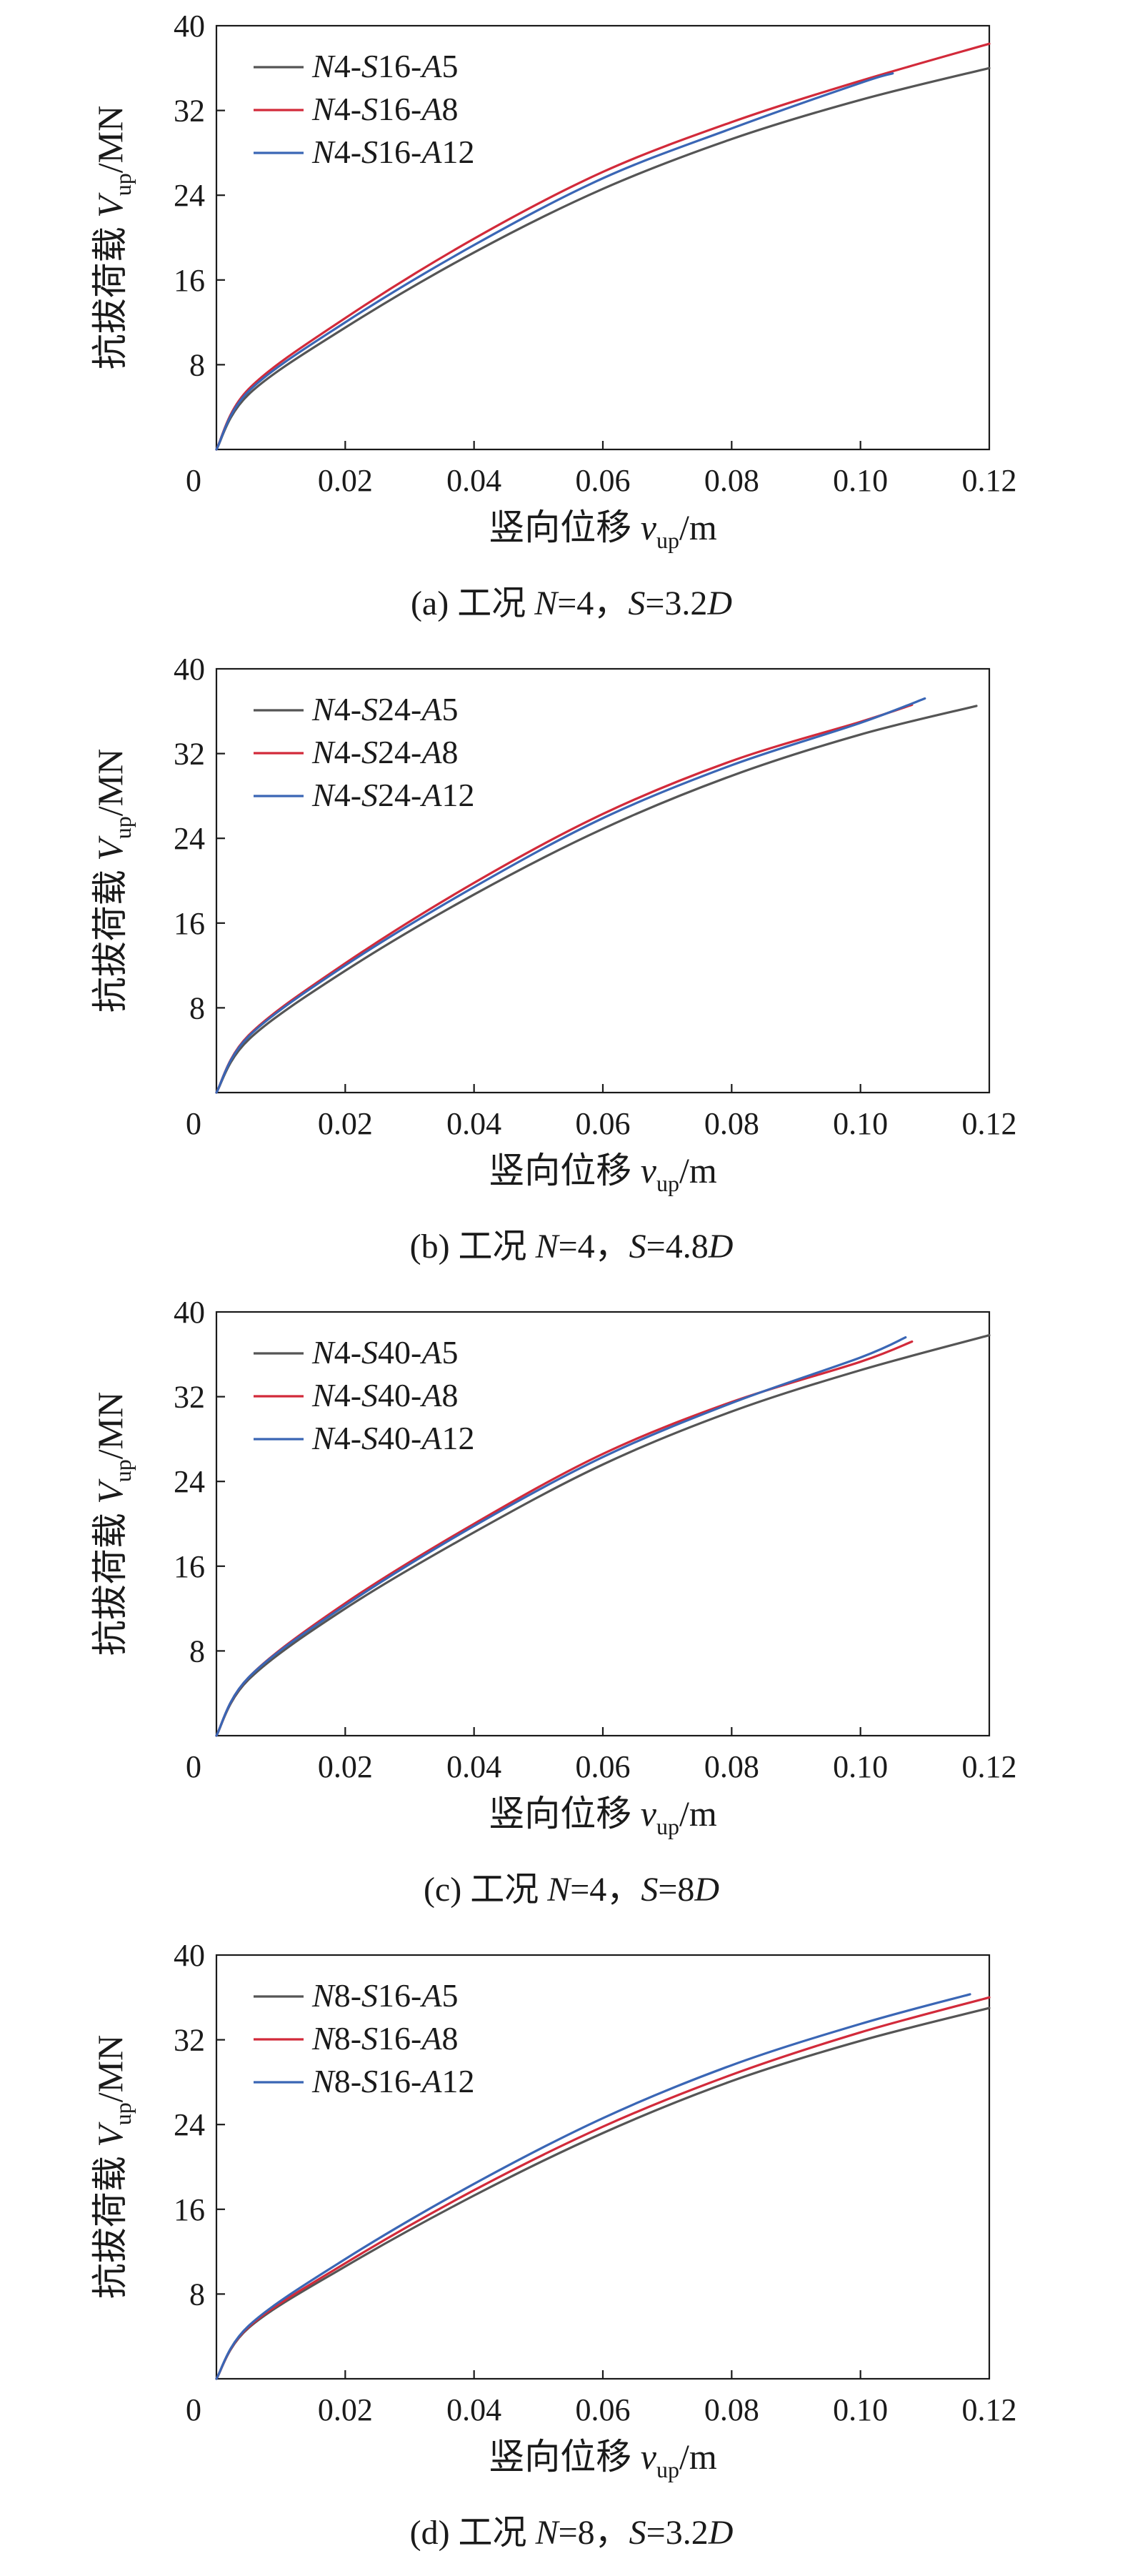 The width and height of the screenshot is (1125, 2576). Describe the element at coordinates (384, 1995) in the screenshot. I see `legend-label: N8-S16-A5` at that location.